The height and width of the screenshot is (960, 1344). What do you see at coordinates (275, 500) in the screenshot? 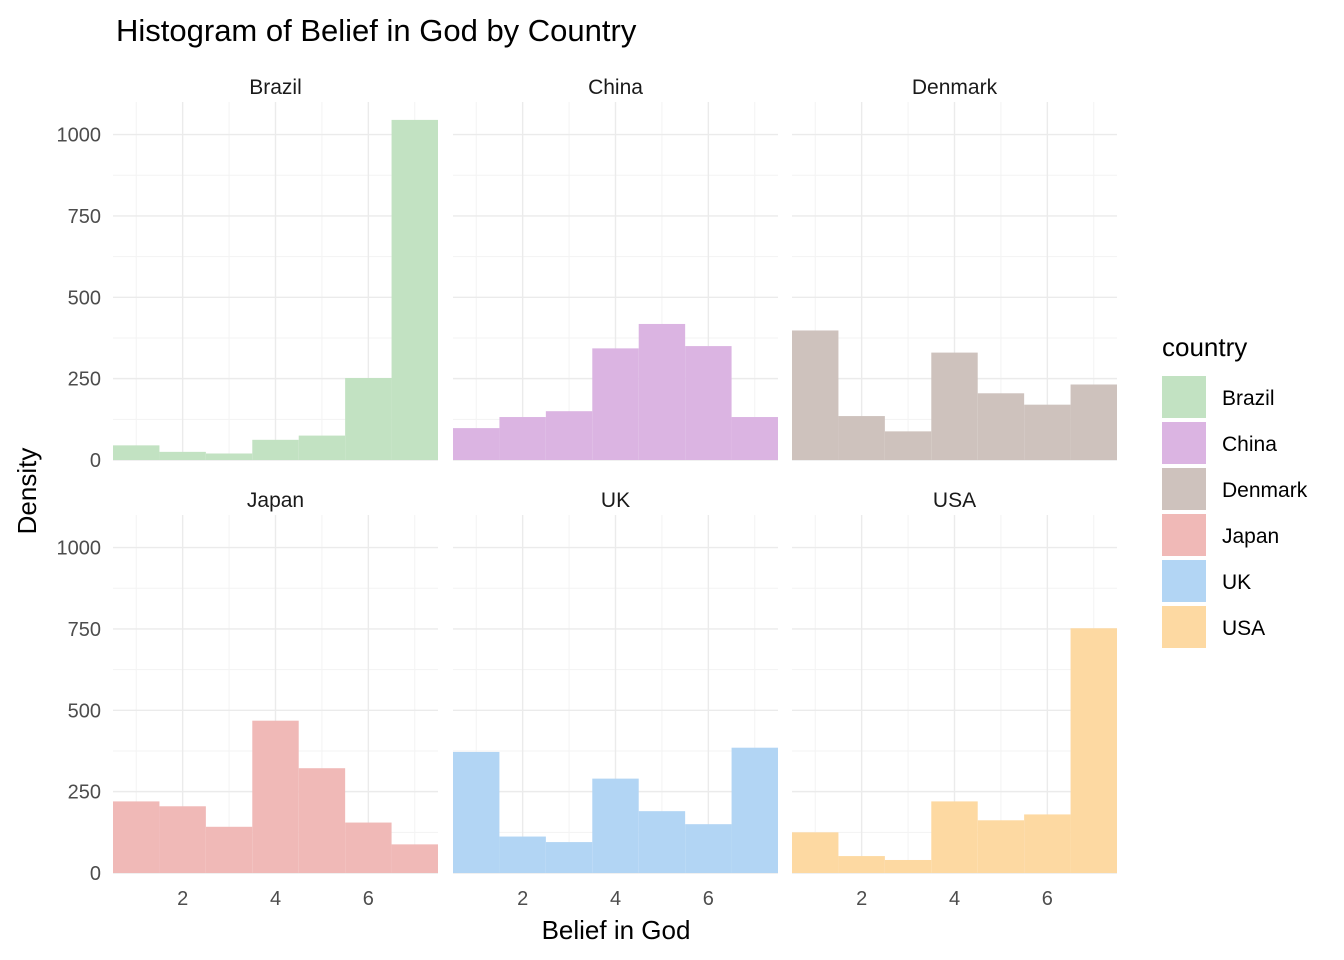
I see `facet-label-japan: Japan` at bounding box center [275, 500].